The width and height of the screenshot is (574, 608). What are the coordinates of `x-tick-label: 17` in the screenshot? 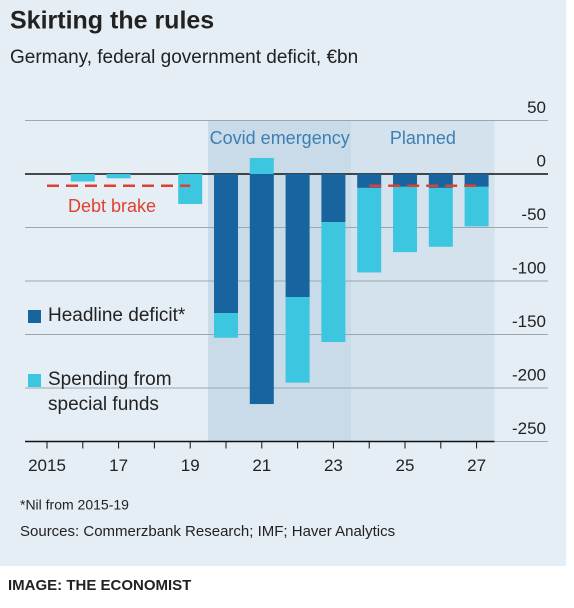 It's located at (118, 465).